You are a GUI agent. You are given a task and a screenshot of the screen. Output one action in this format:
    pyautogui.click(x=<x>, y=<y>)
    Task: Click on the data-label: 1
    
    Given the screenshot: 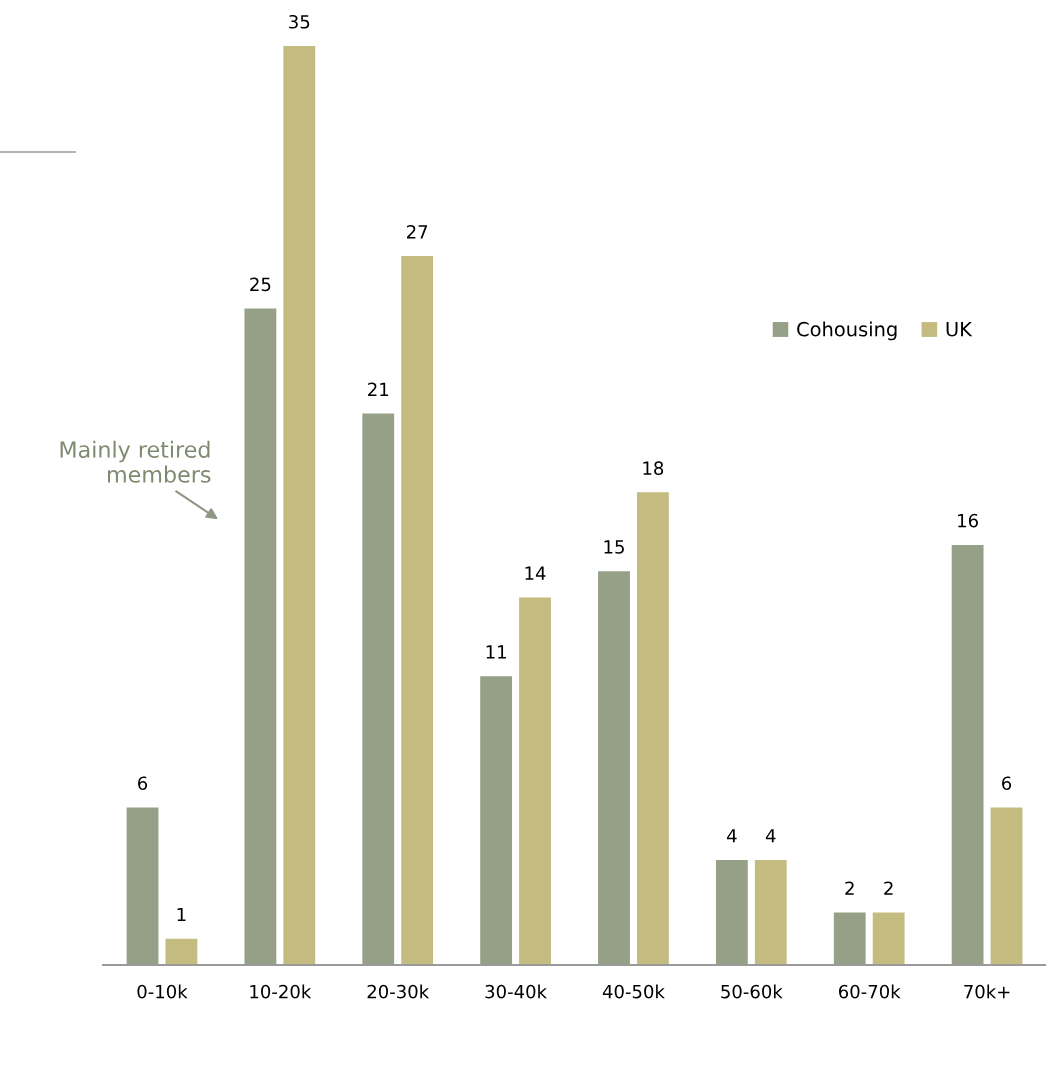 What is the action you would take?
    pyautogui.click(x=181, y=914)
    